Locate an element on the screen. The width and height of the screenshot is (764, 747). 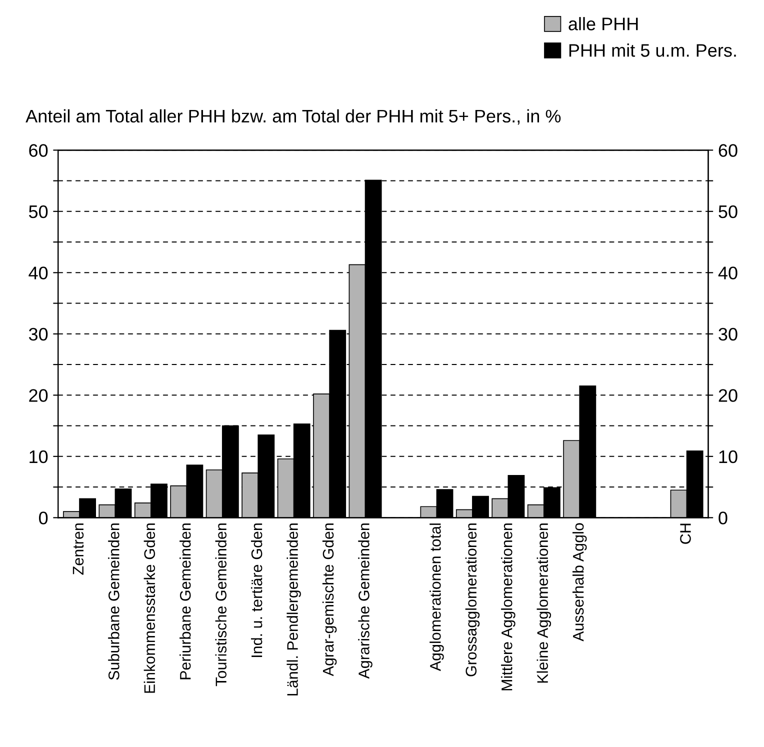
x-tick-label: Ind. u. tertiäre Gden is located at coordinates (256, 590).